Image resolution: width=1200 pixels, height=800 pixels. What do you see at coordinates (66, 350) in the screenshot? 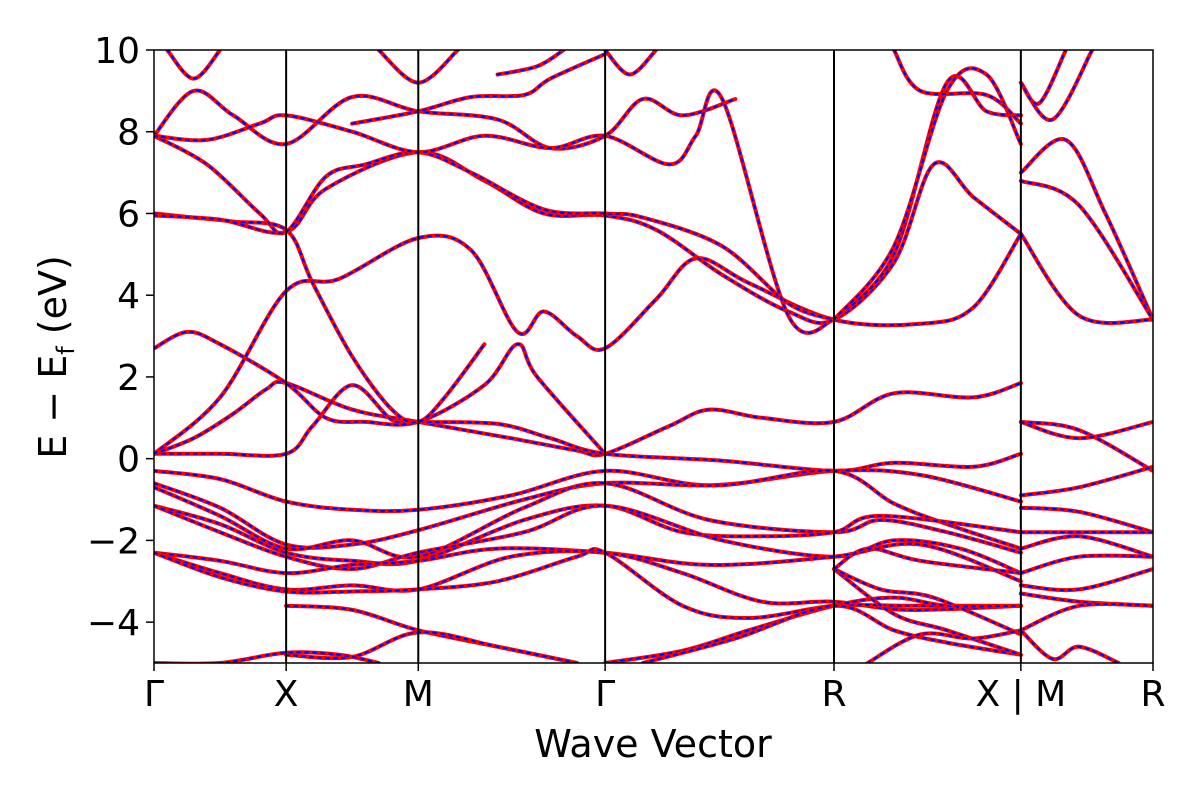
I see `y-axis-label-subscript: f` at bounding box center [66, 350].